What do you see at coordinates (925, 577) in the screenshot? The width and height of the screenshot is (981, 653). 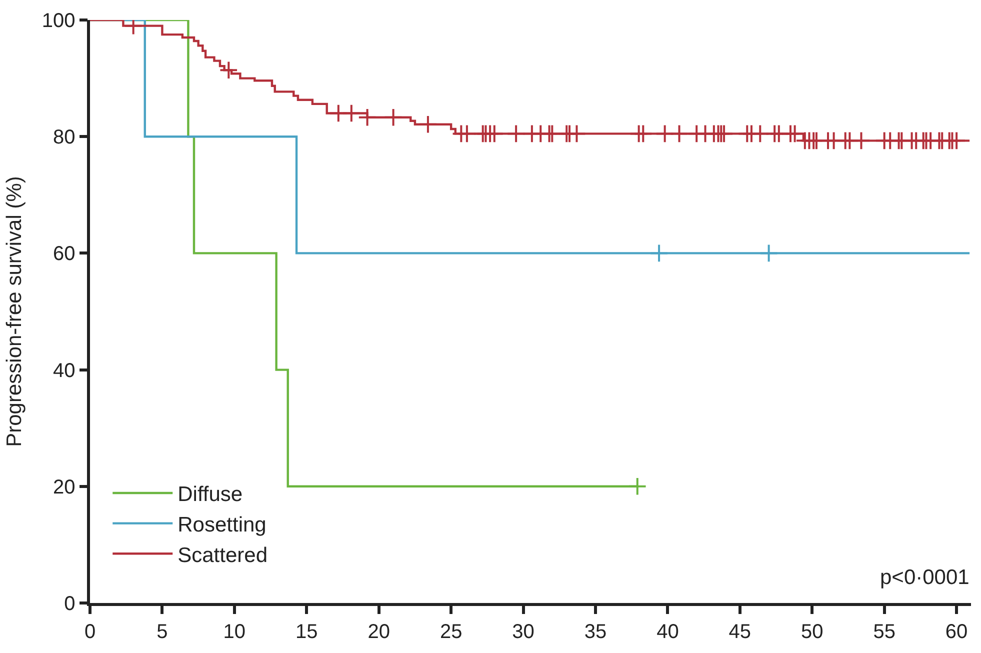 I see `annotation: p<0·0001` at bounding box center [925, 577].